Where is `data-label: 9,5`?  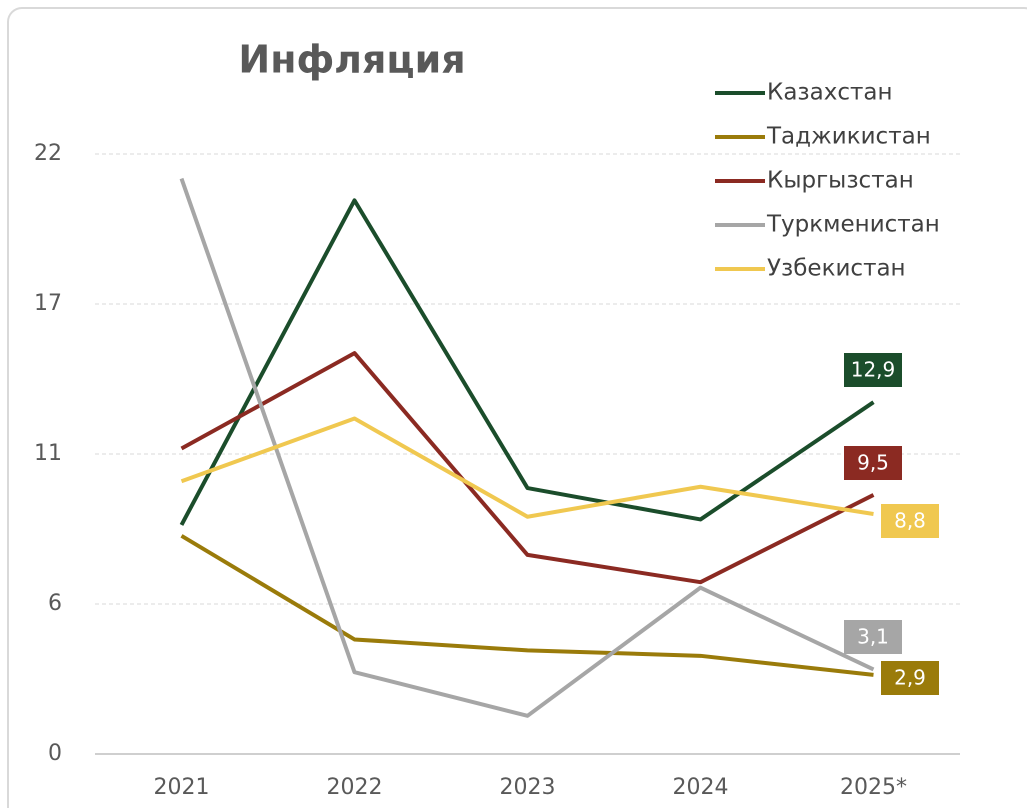 data-label: 9,5 is located at coordinates (873, 463).